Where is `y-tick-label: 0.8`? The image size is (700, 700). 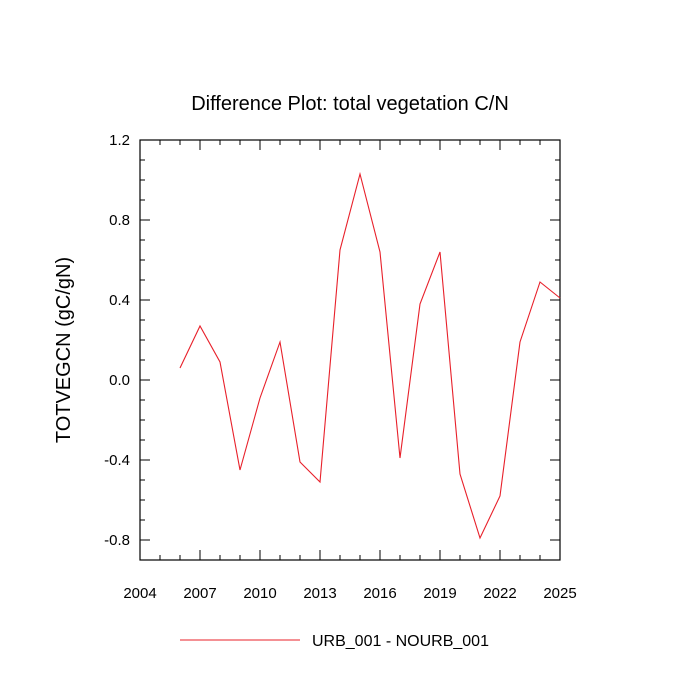
y-tick-label: 0.8 is located at coordinates (119, 220).